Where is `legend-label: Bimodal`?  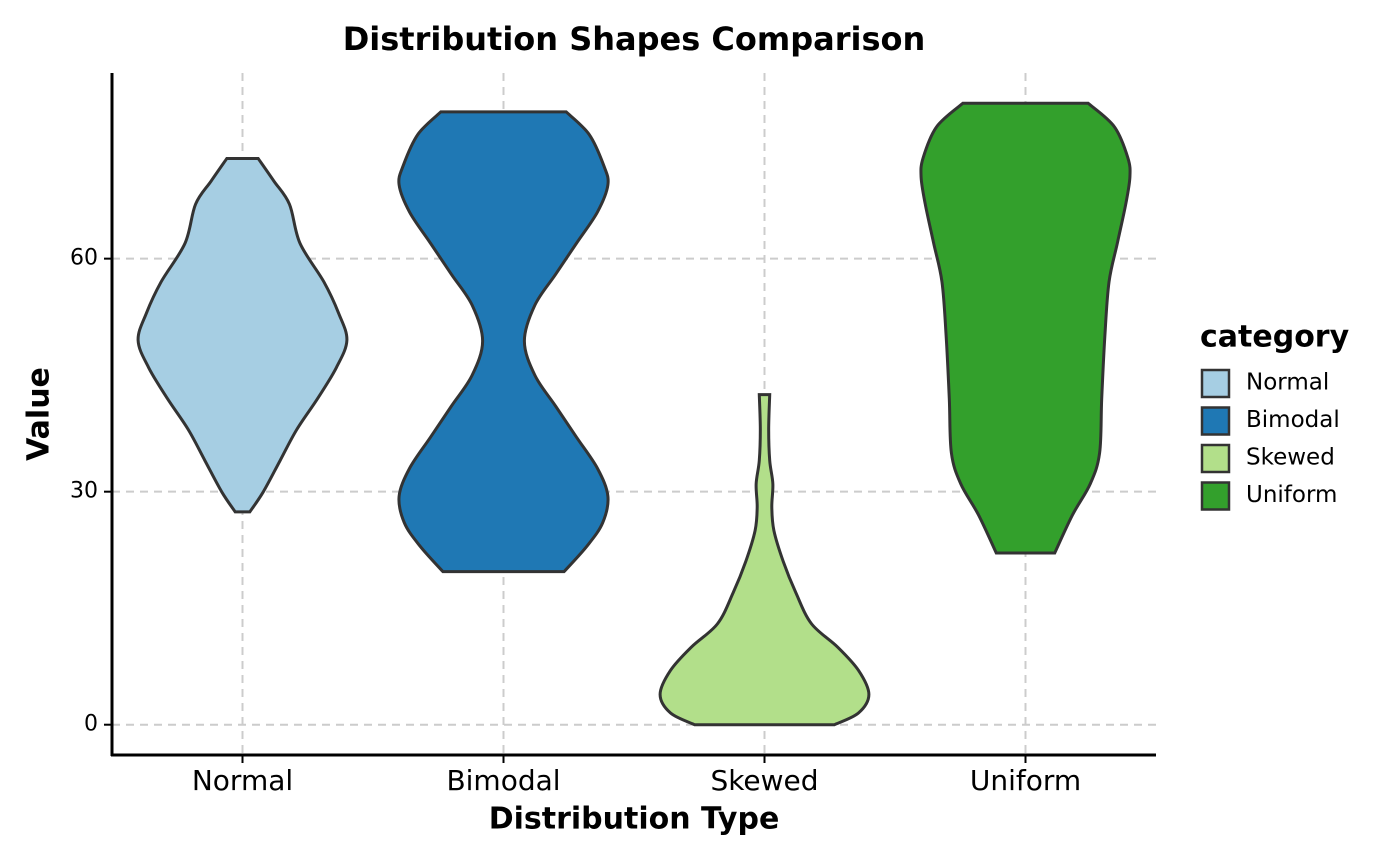 legend-label: Bimodal is located at coordinates (1293, 420).